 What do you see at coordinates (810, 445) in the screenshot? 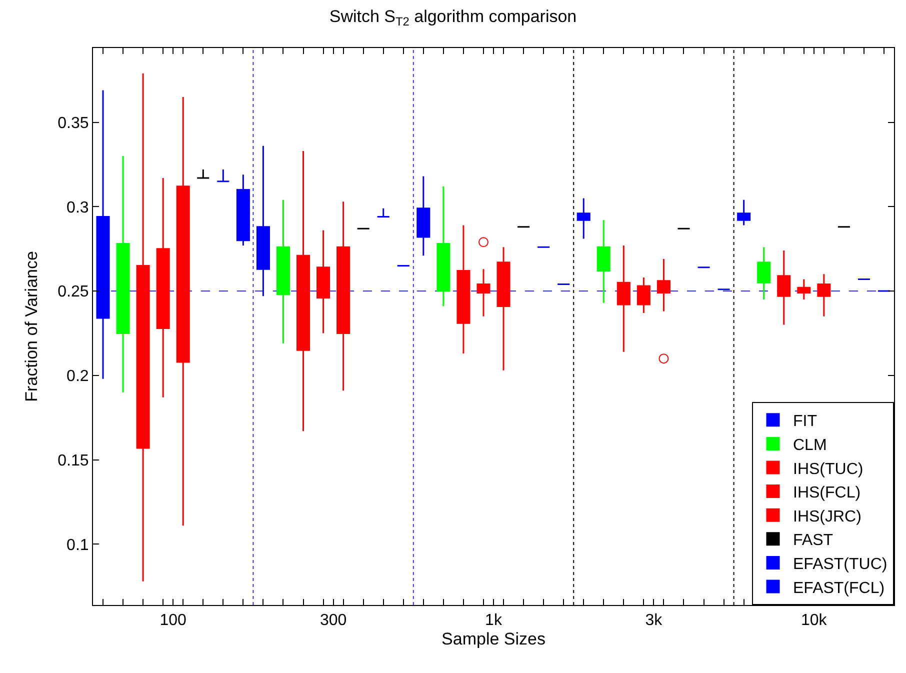
I see `legend-label: CLM` at bounding box center [810, 445].